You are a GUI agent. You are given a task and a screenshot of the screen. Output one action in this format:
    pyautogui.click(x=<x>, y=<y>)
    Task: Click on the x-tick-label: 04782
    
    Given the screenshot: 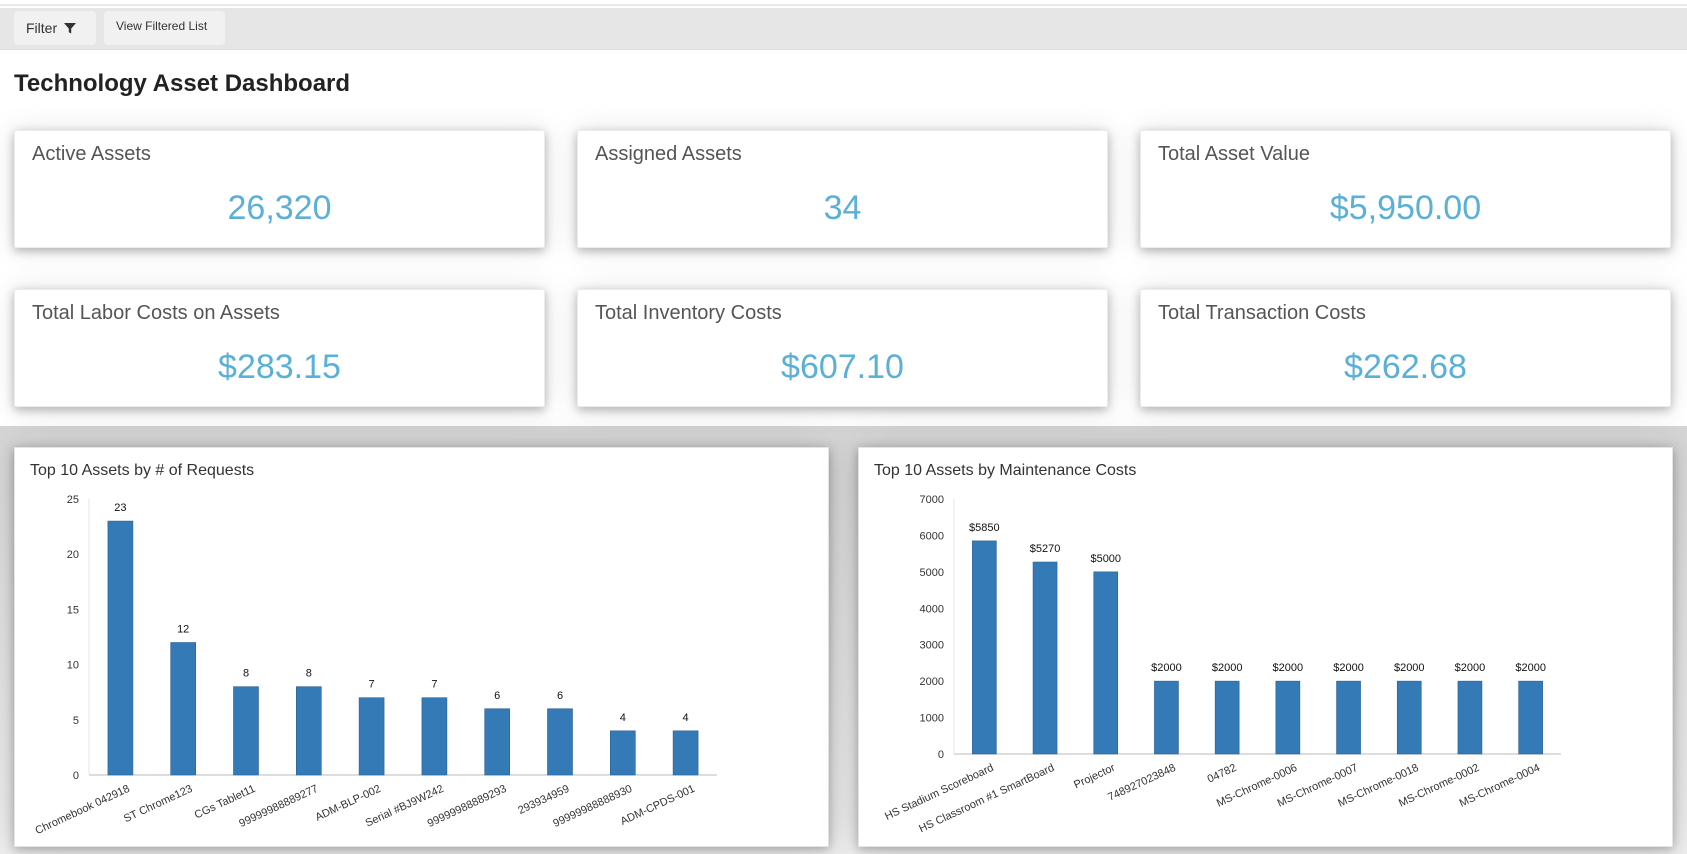 What is the action you would take?
    pyautogui.click(x=1222, y=774)
    